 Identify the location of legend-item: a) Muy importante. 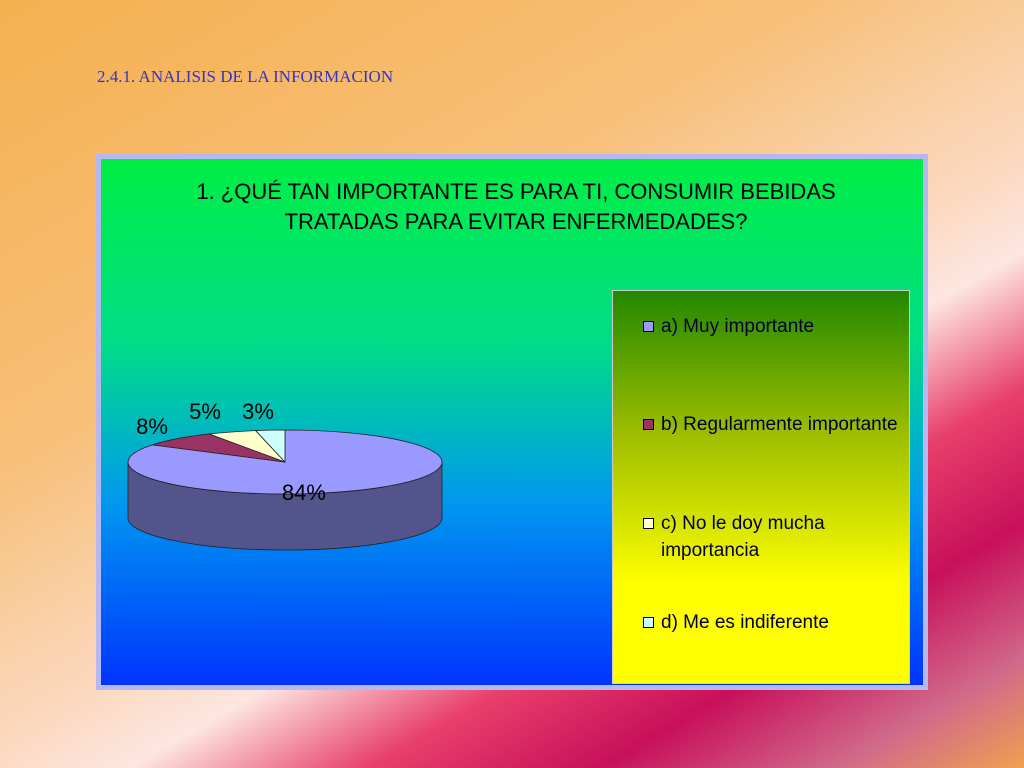
(777, 326).